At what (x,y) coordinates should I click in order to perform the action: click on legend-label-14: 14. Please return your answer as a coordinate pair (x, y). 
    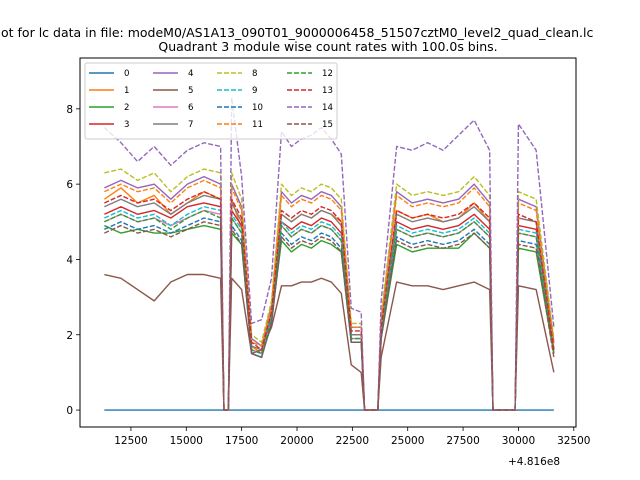
    Looking at the image, I should click on (327, 108).